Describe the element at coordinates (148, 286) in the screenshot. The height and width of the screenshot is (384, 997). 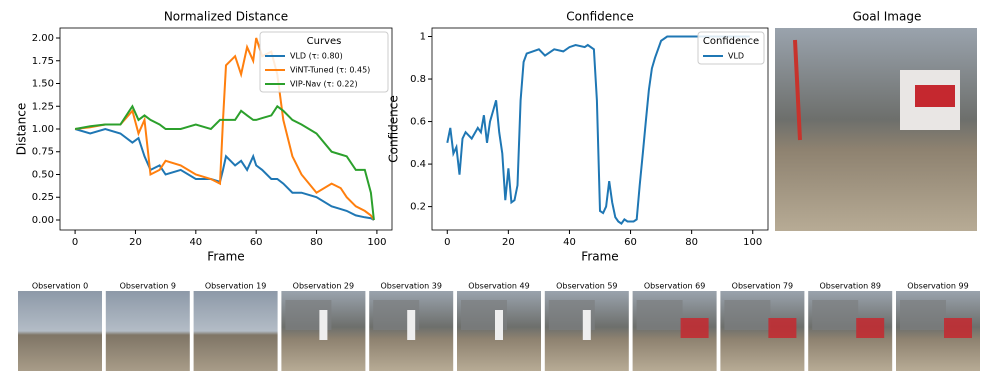
I see `observation-label: Observation 9` at that location.